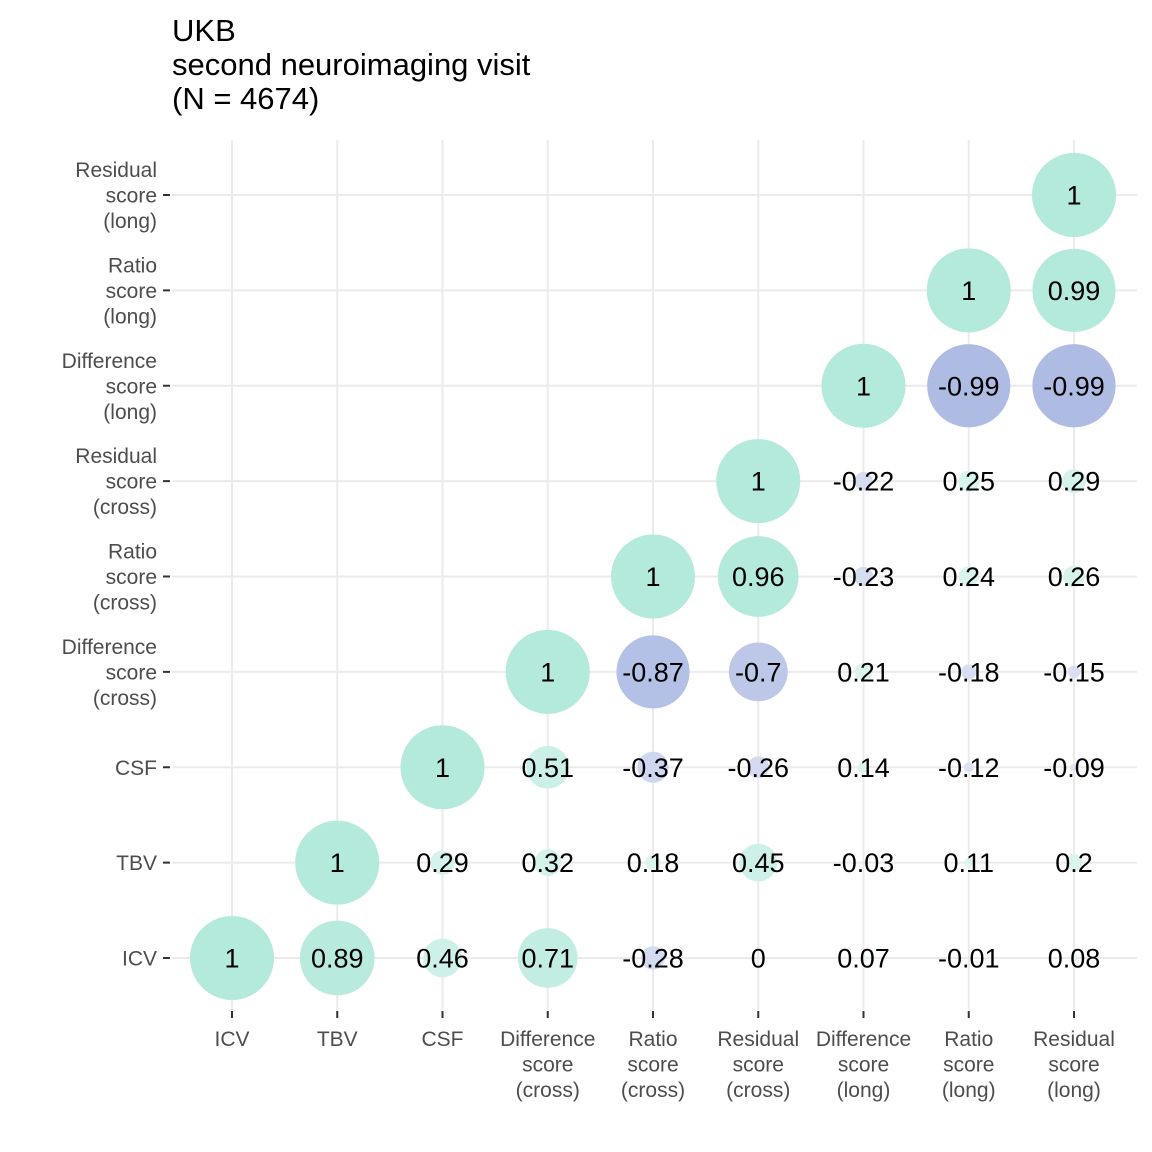  I want to click on correlation-value-label: 0.45, so click(758, 863).